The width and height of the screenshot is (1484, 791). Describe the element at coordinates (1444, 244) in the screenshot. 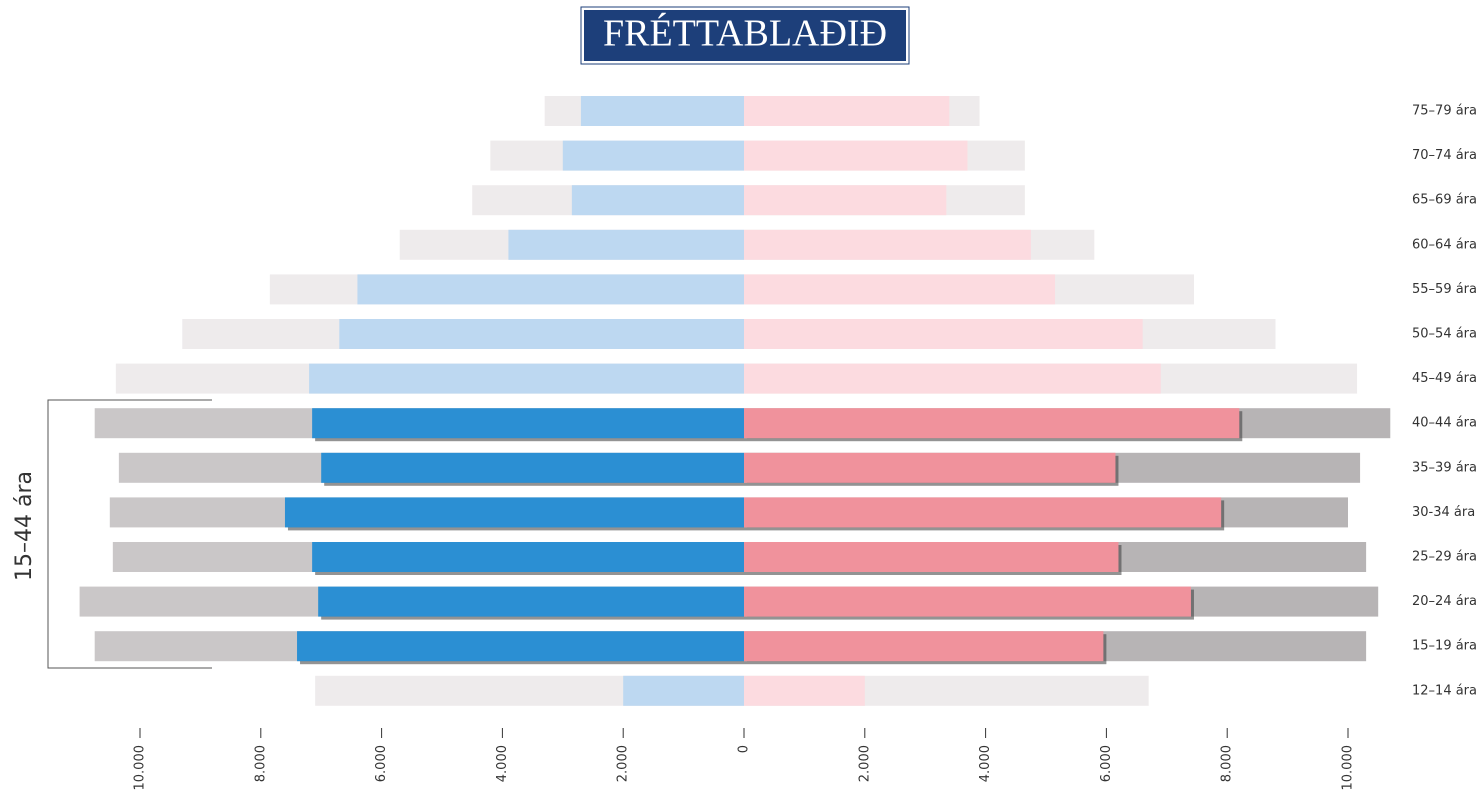

I see `category-label: 60–64 ára` at that location.